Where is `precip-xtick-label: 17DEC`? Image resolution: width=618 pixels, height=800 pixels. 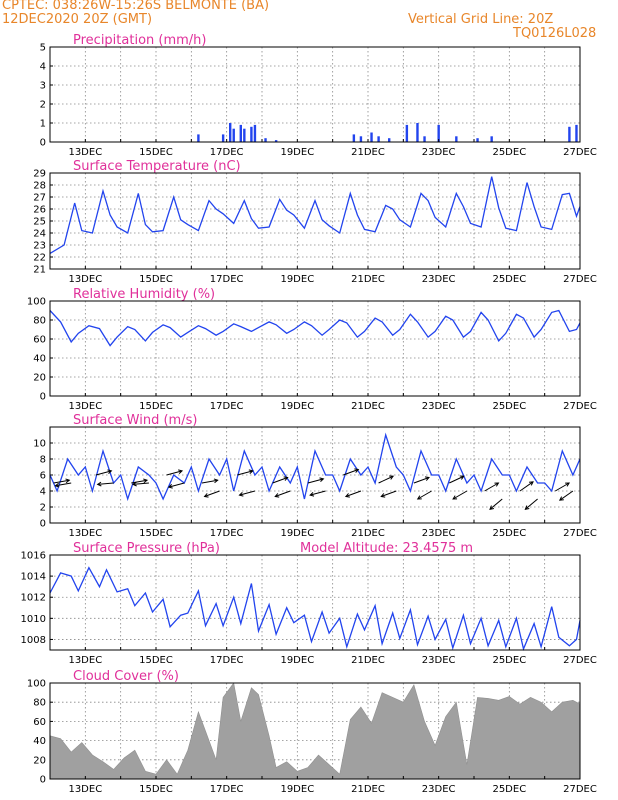 precip-xtick-label: 17DEC is located at coordinates (227, 152).